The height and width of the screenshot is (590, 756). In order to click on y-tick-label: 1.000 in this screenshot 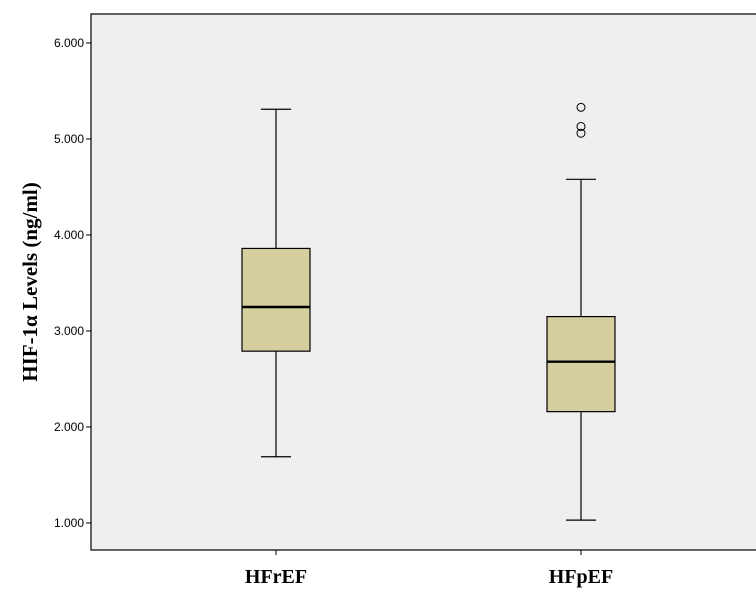, I will do `click(69, 523)`.